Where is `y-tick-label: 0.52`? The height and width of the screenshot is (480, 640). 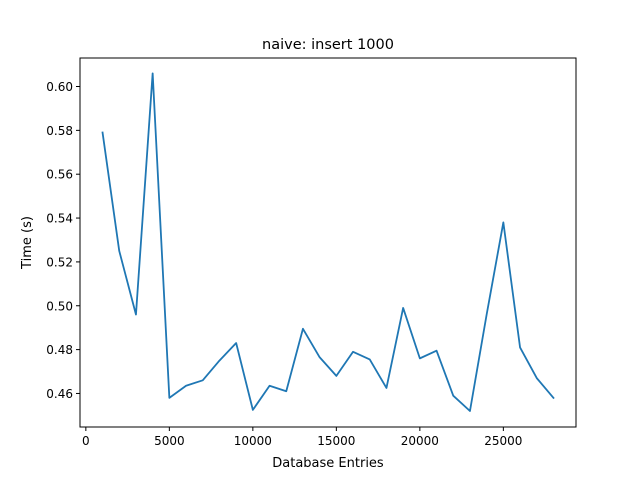 y-tick-label: 0.52 is located at coordinates (59, 262).